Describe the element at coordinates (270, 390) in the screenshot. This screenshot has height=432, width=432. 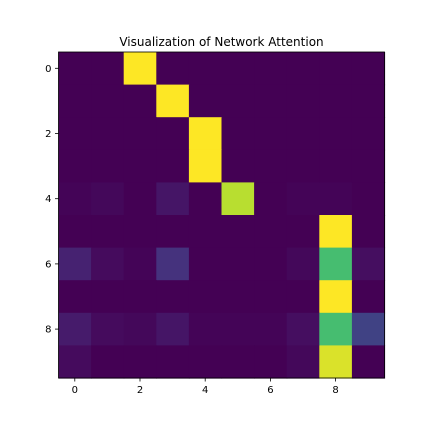
I see `x-tick-label: 6` at that location.